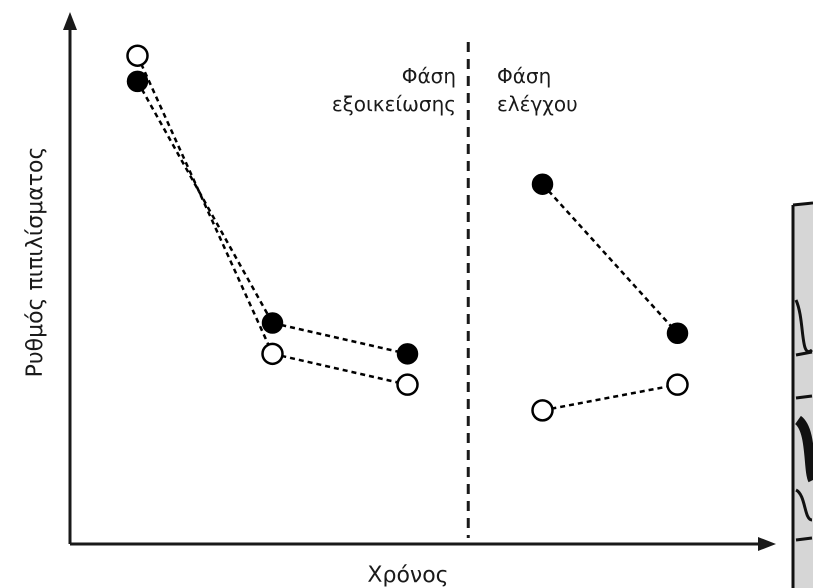 The image size is (813, 588). What do you see at coordinates (429, 76) in the screenshot?
I see `phase-label-left-line1: Φάση` at bounding box center [429, 76].